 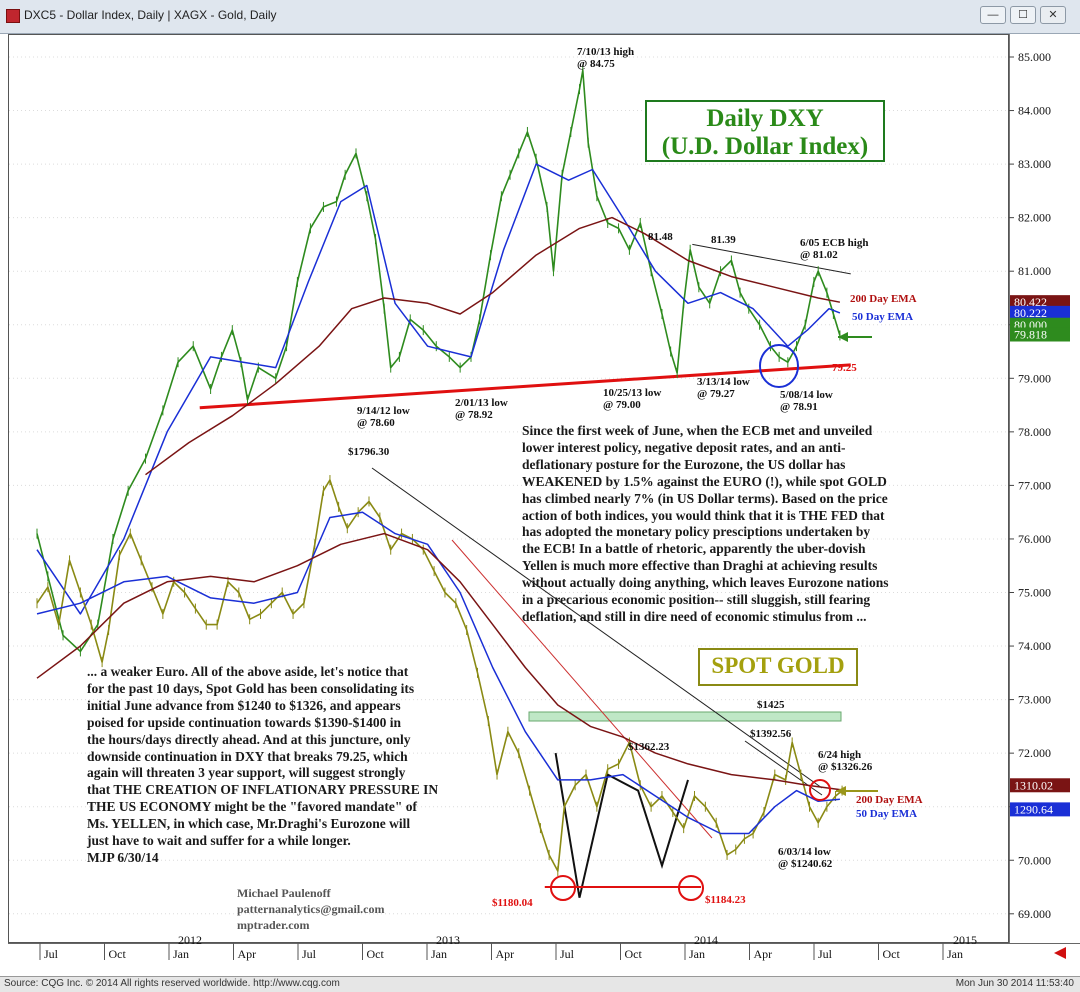 I want to click on maximize-button: ☐, so click(x=1023, y=15).